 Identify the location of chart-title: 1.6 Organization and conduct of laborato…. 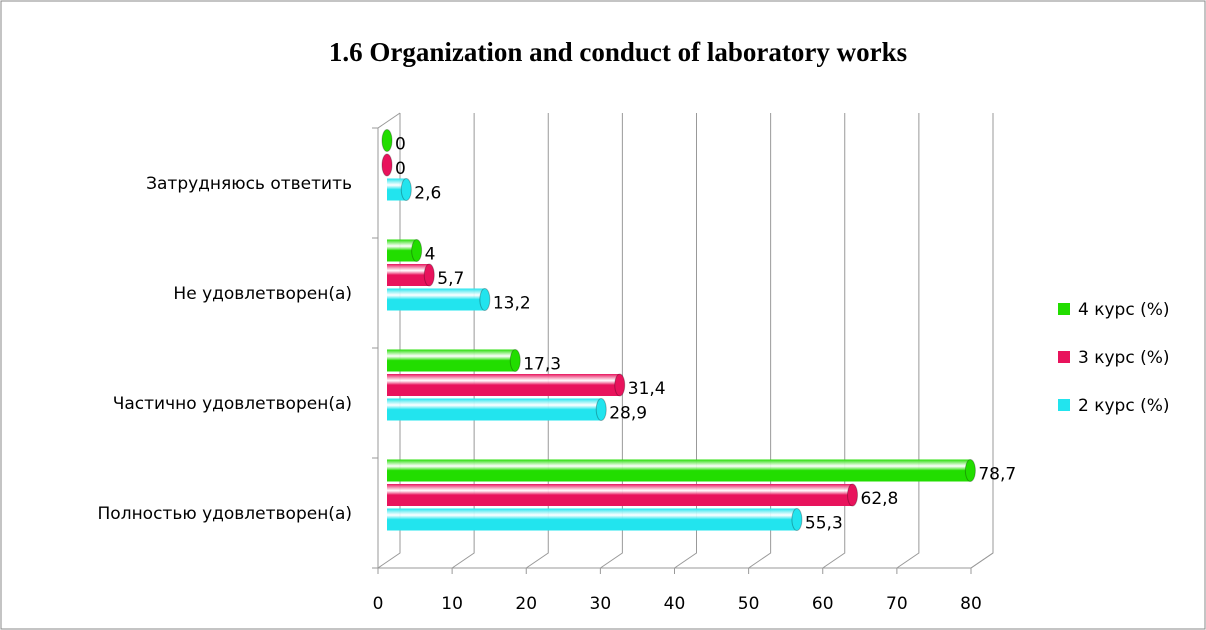
(618, 52).